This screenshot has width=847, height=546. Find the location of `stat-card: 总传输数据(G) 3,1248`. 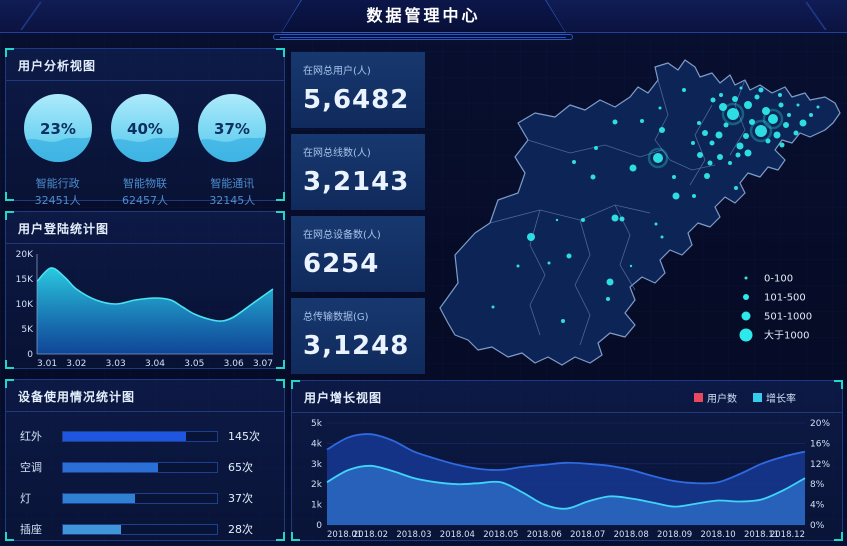

stat-card: 总传输数据(G) 3,1248 is located at coordinates (358, 336).